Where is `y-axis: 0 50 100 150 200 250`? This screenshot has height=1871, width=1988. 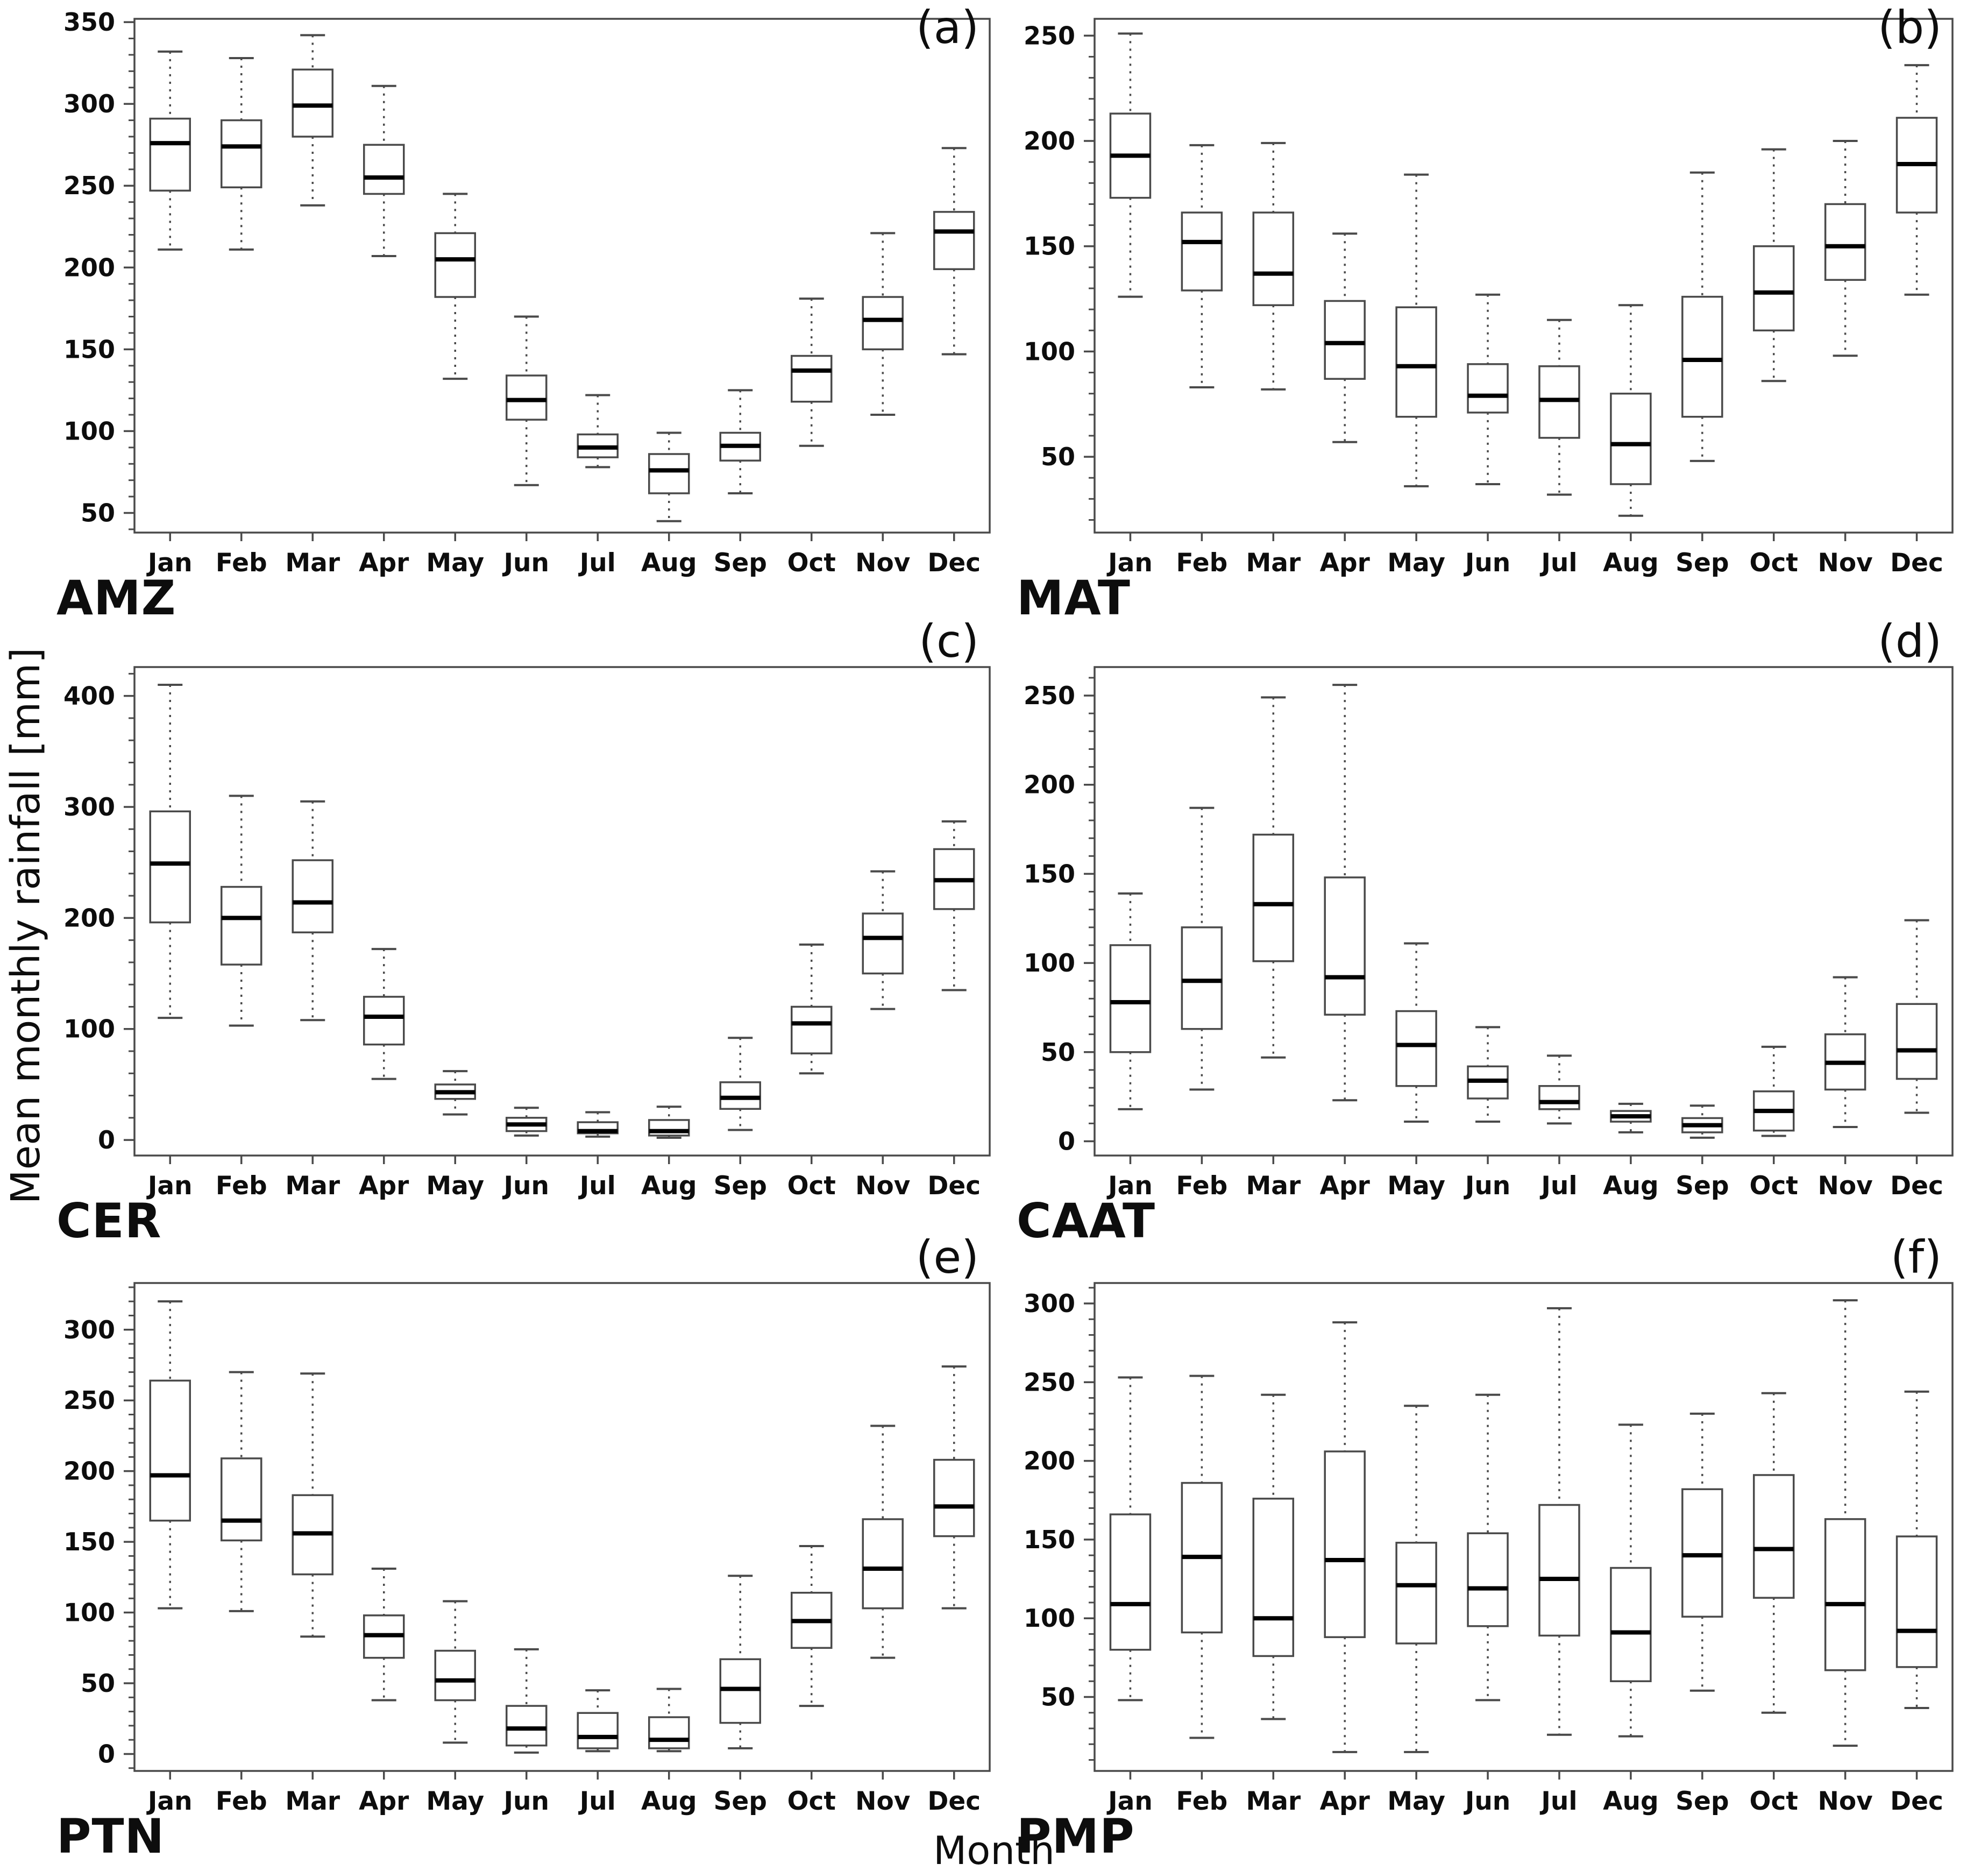
y-axis: 0 50 100 150 200 250 is located at coordinates (1059, 916).